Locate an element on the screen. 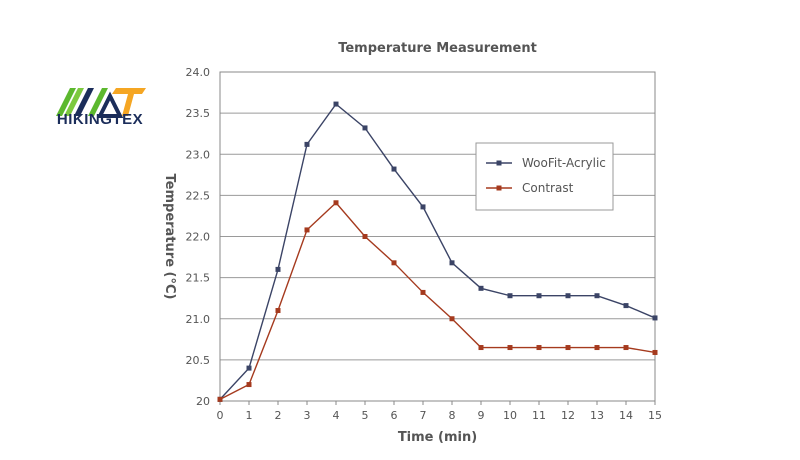 Image resolution: width=800 pixels, height=460 pixels. x-tick-label: 14 is located at coordinates (626, 415).